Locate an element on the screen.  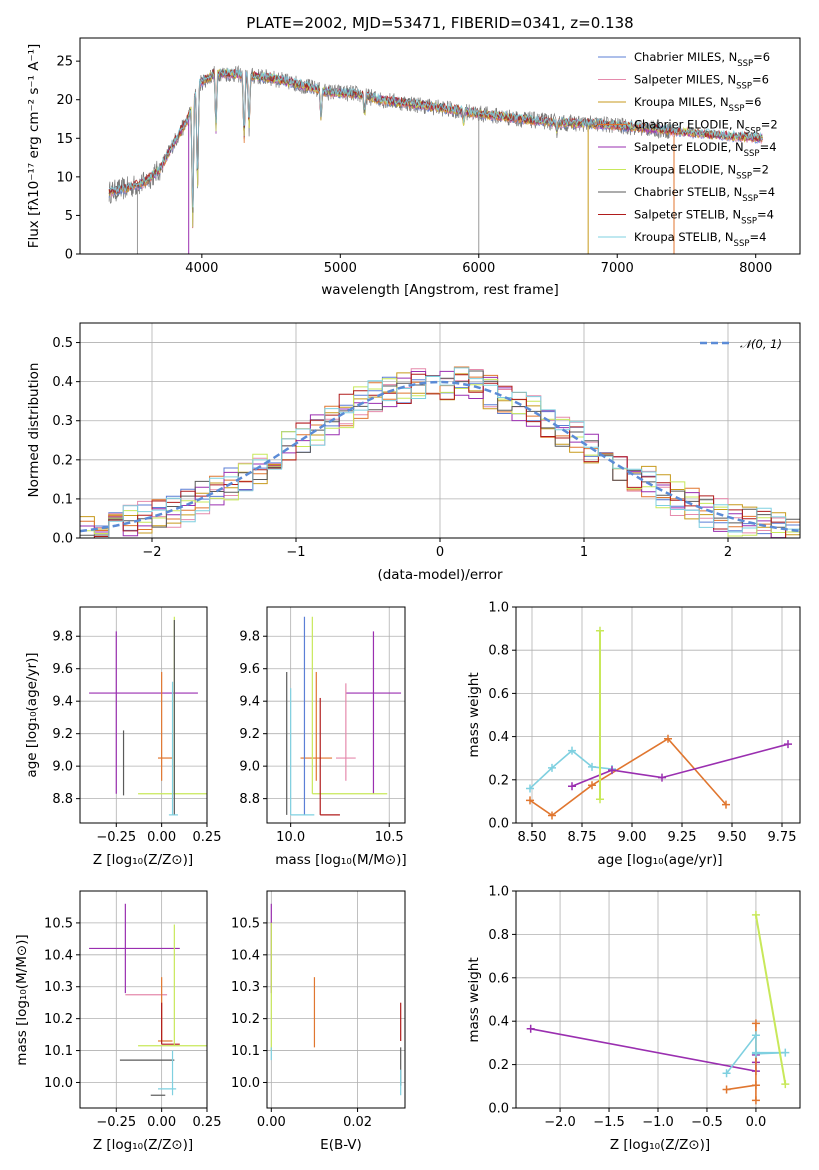
y-tick-label: 10.1 is located at coordinates (58, 1051).